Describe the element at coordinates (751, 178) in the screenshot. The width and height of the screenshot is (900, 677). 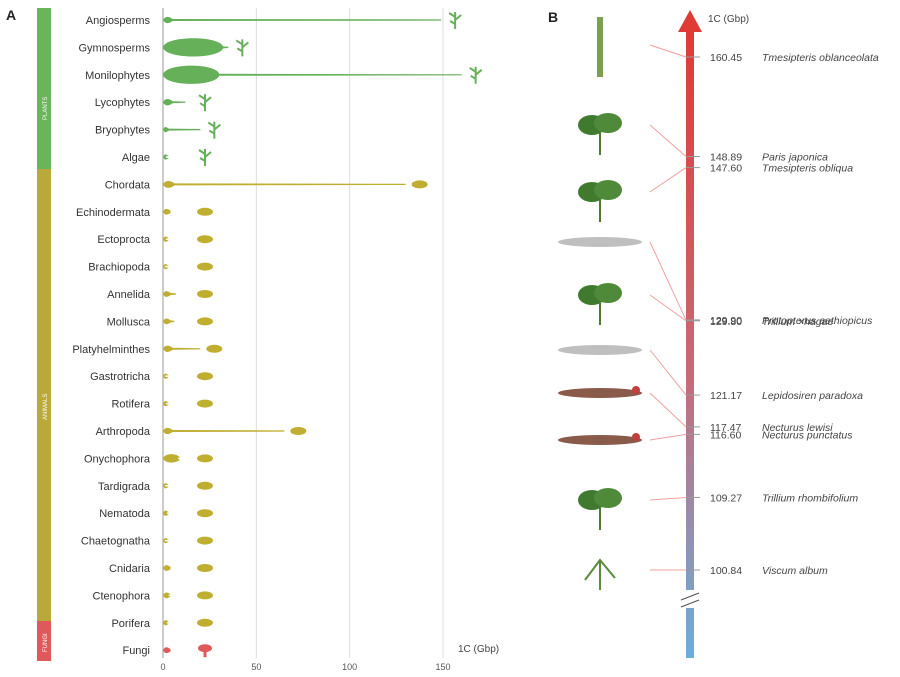
I see `scale-point: 147.60 Tmesipteris obliqua` at that location.